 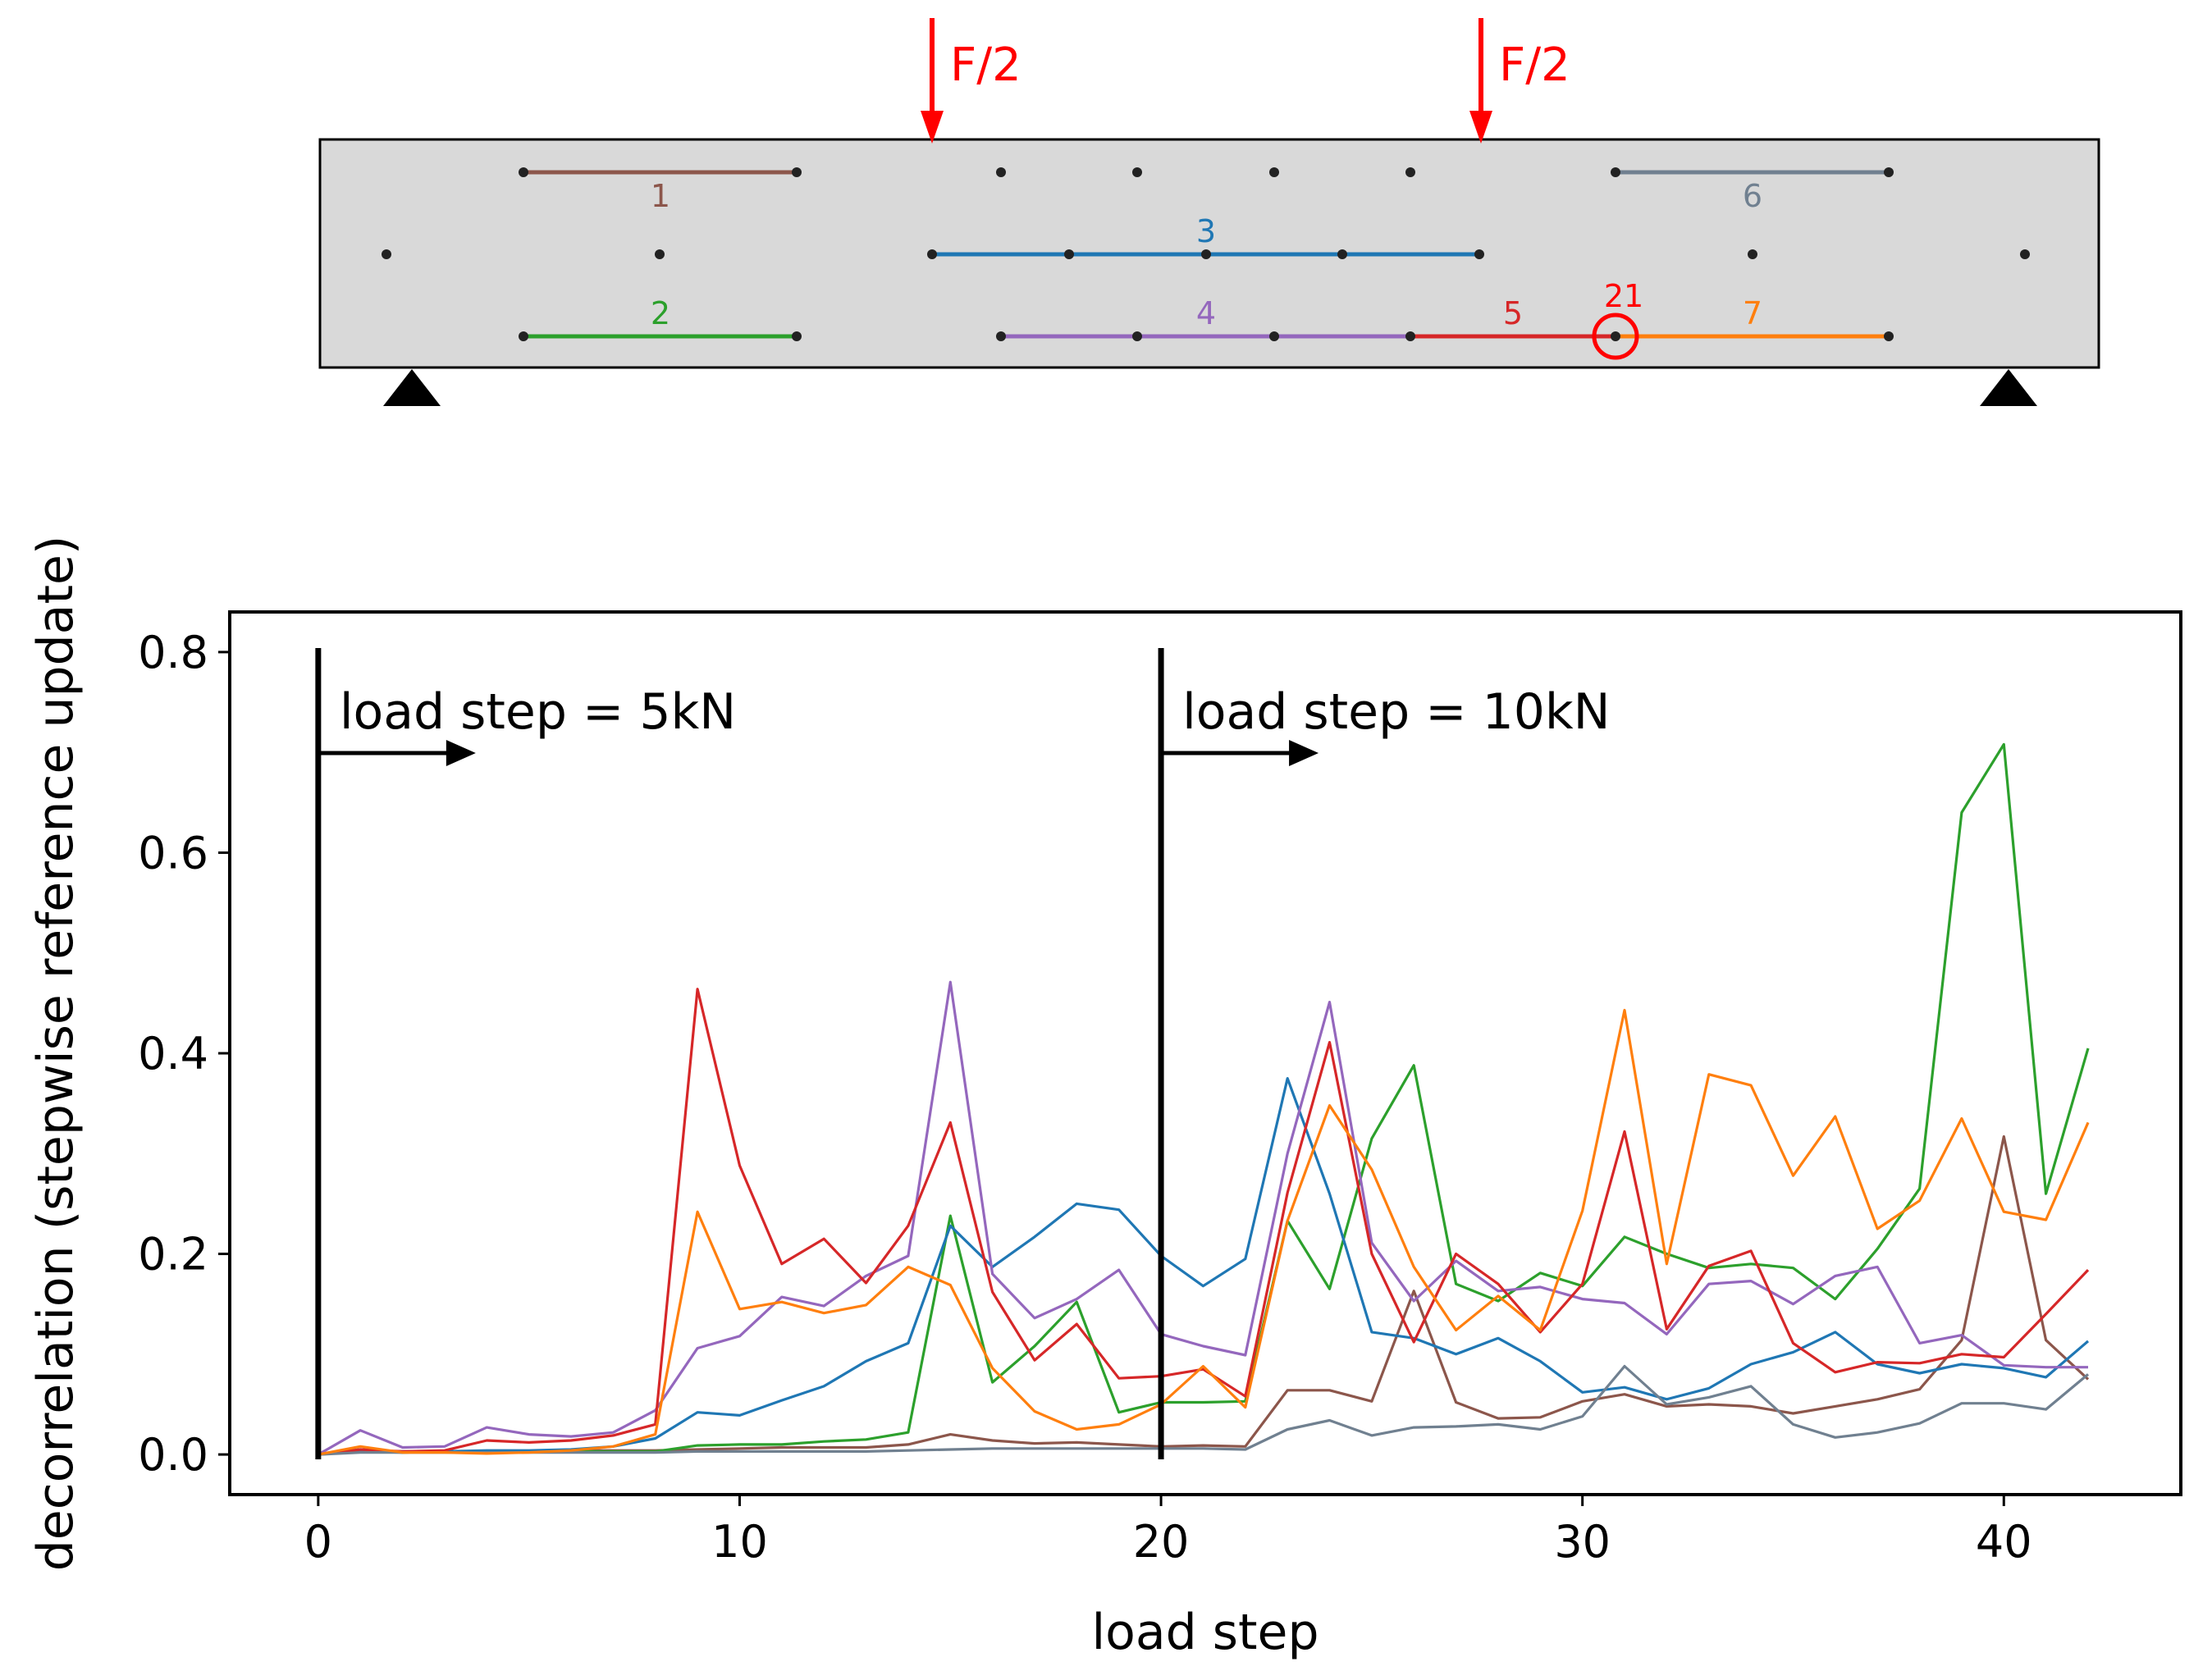 I want to click on y-axis: 0.0 0.2 0.4 0.6 0.8, so click(x=184, y=1054).